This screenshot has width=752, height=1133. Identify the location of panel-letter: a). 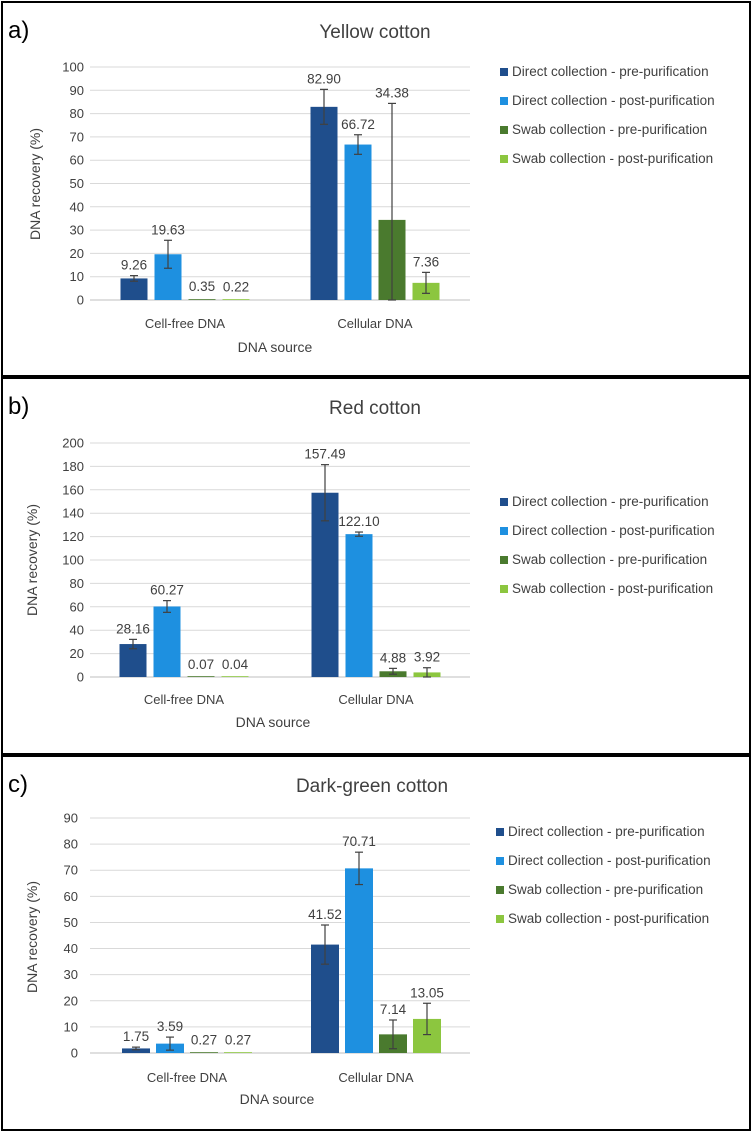
(18, 30).